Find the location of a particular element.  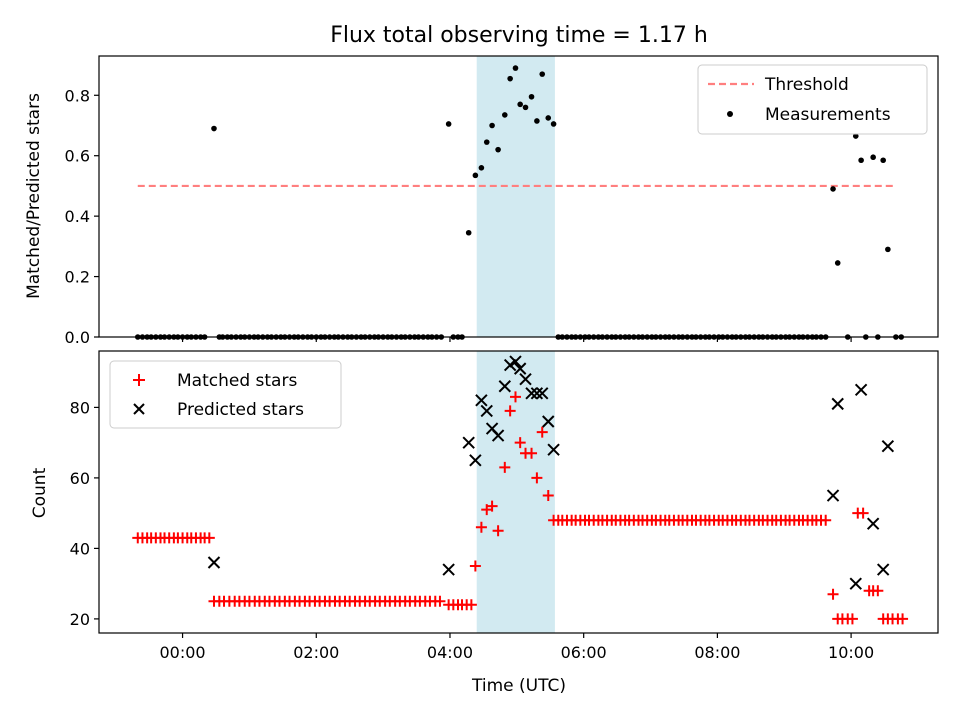

x-tick-label: 06:00 is located at coordinates (584, 652).